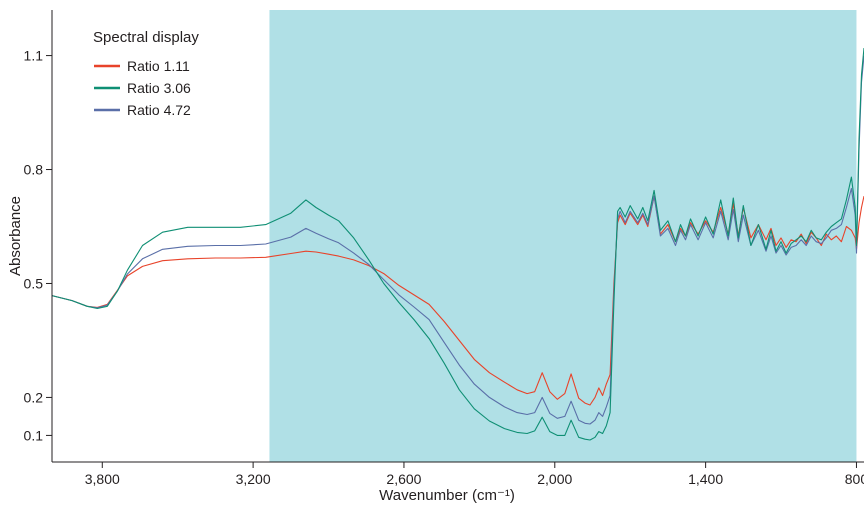 The image size is (864, 513). I want to click on y-tick-label: 0.2, so click(34, 397).